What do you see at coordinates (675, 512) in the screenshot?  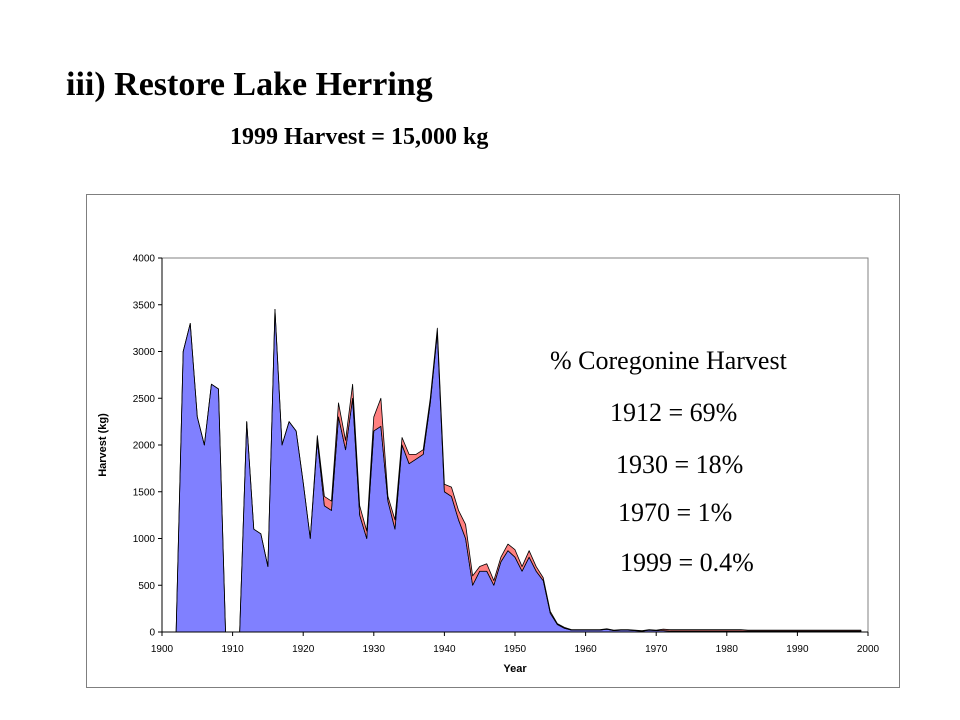 I see `annotation-1970: 1970 = 1%` at bounding box center [675, 512].